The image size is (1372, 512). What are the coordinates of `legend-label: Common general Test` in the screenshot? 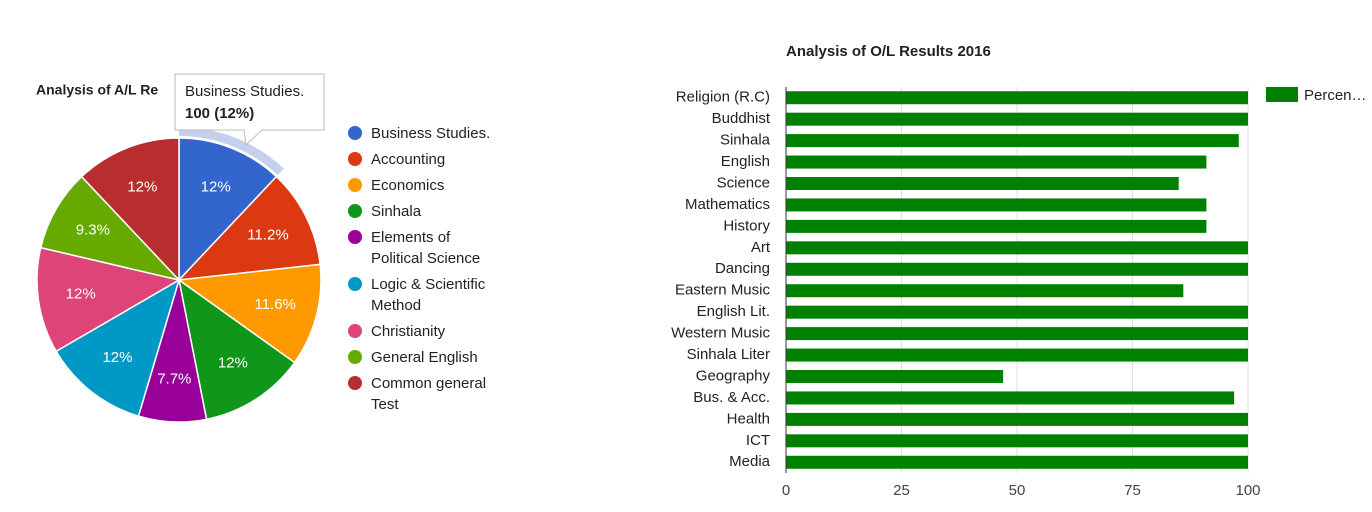 It's located at (429, 394).